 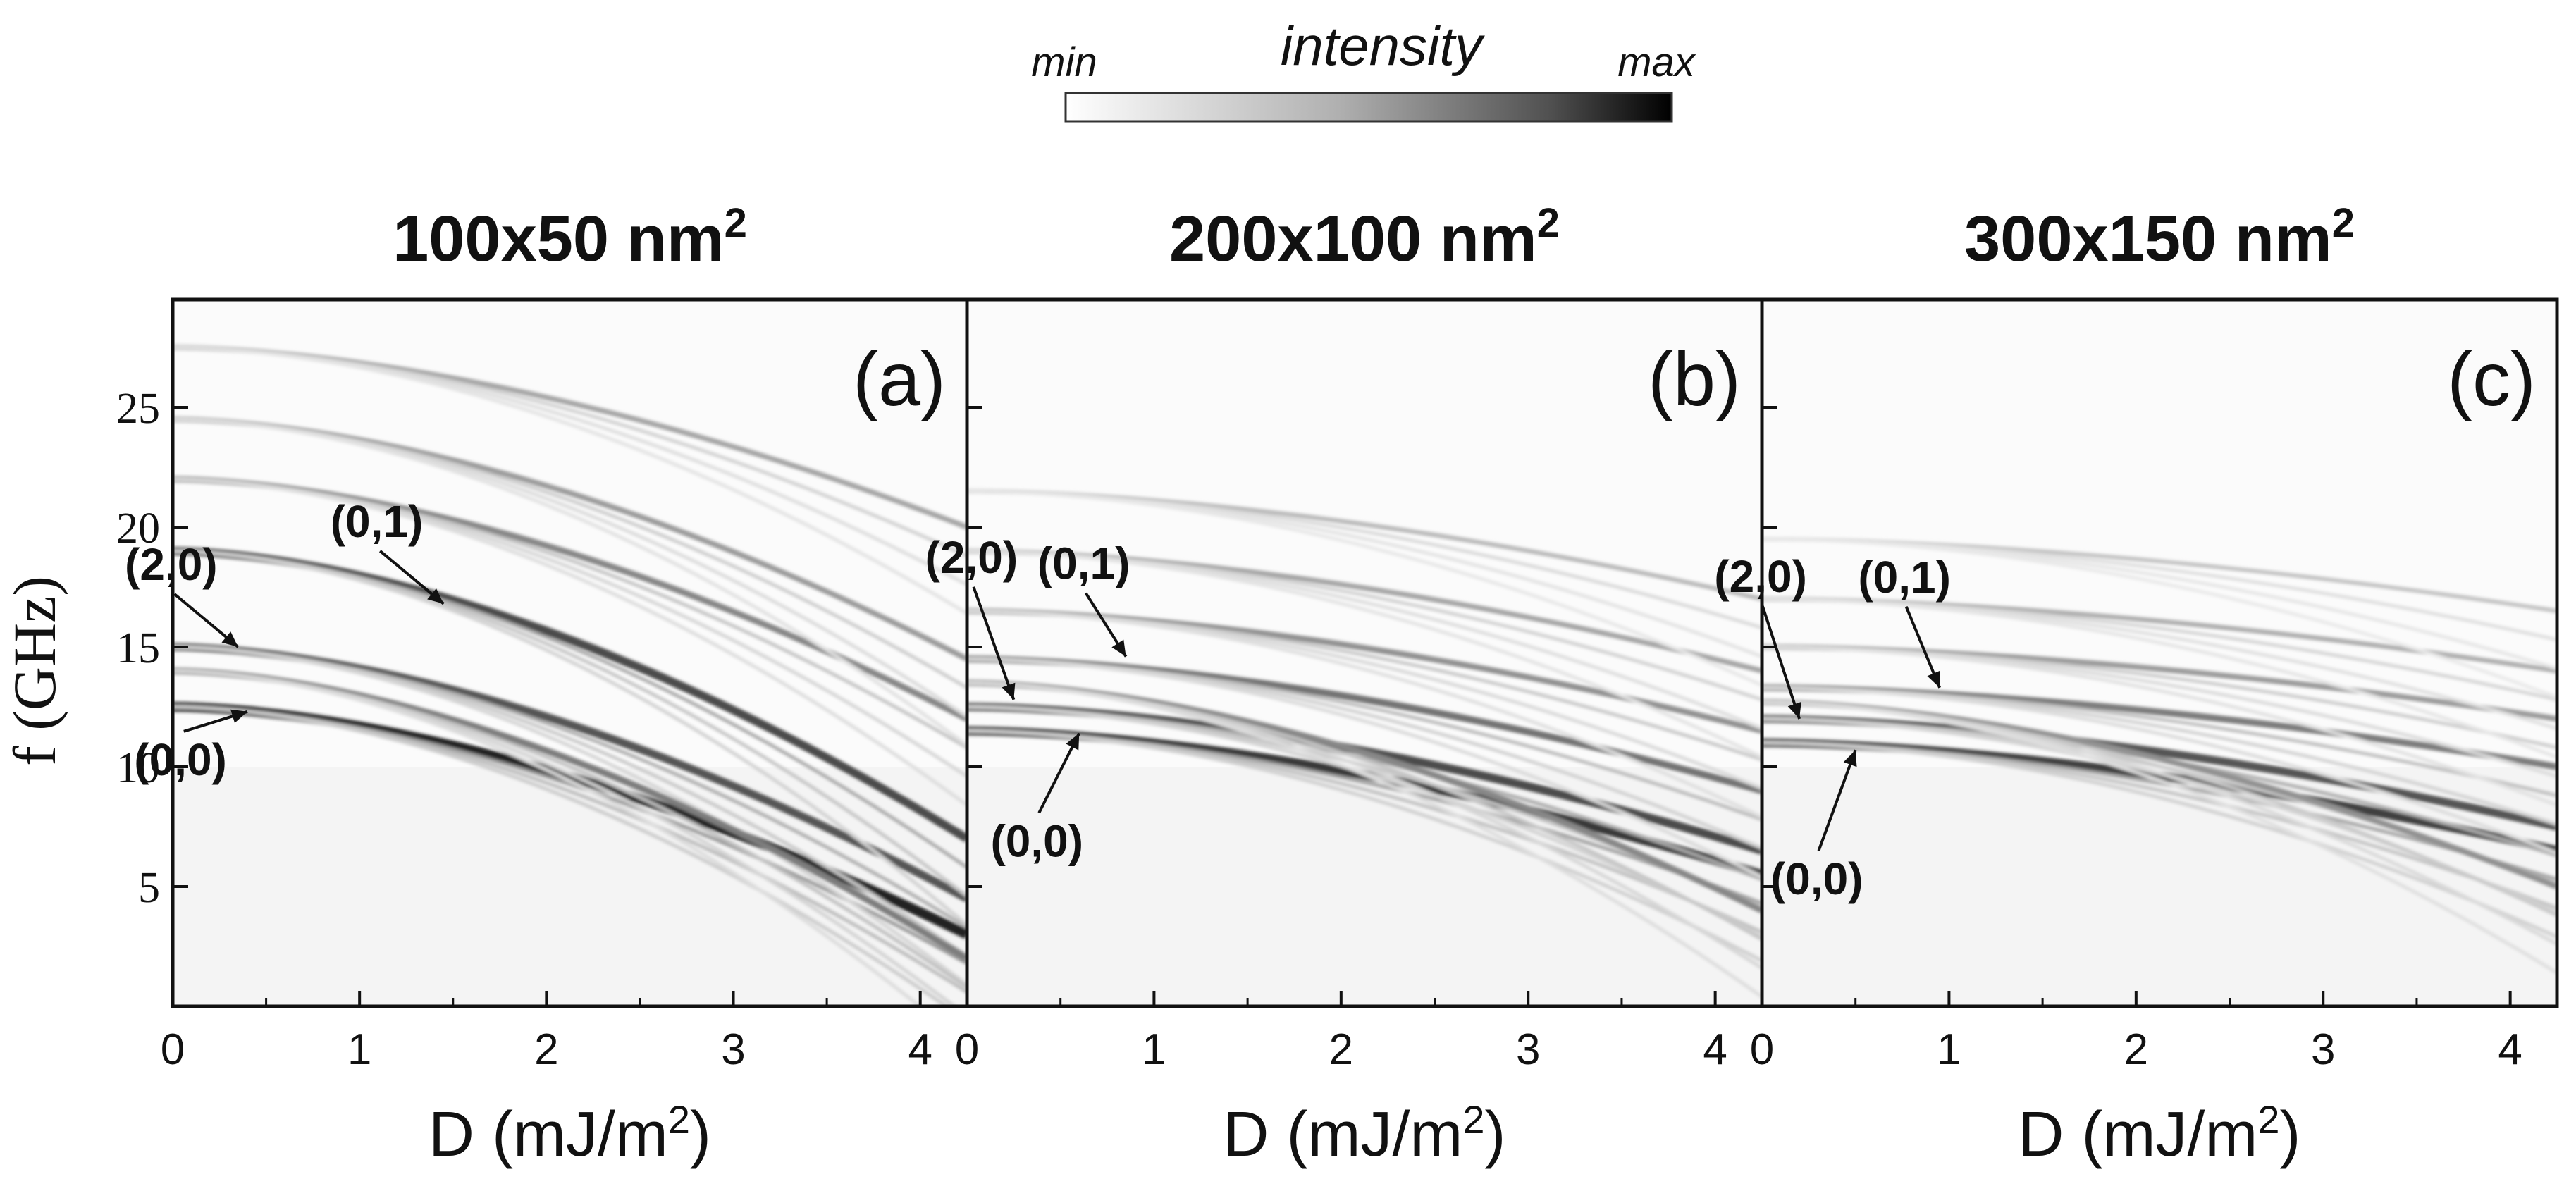 I want to click on plot-upper-background, so click(x=570, y=533).